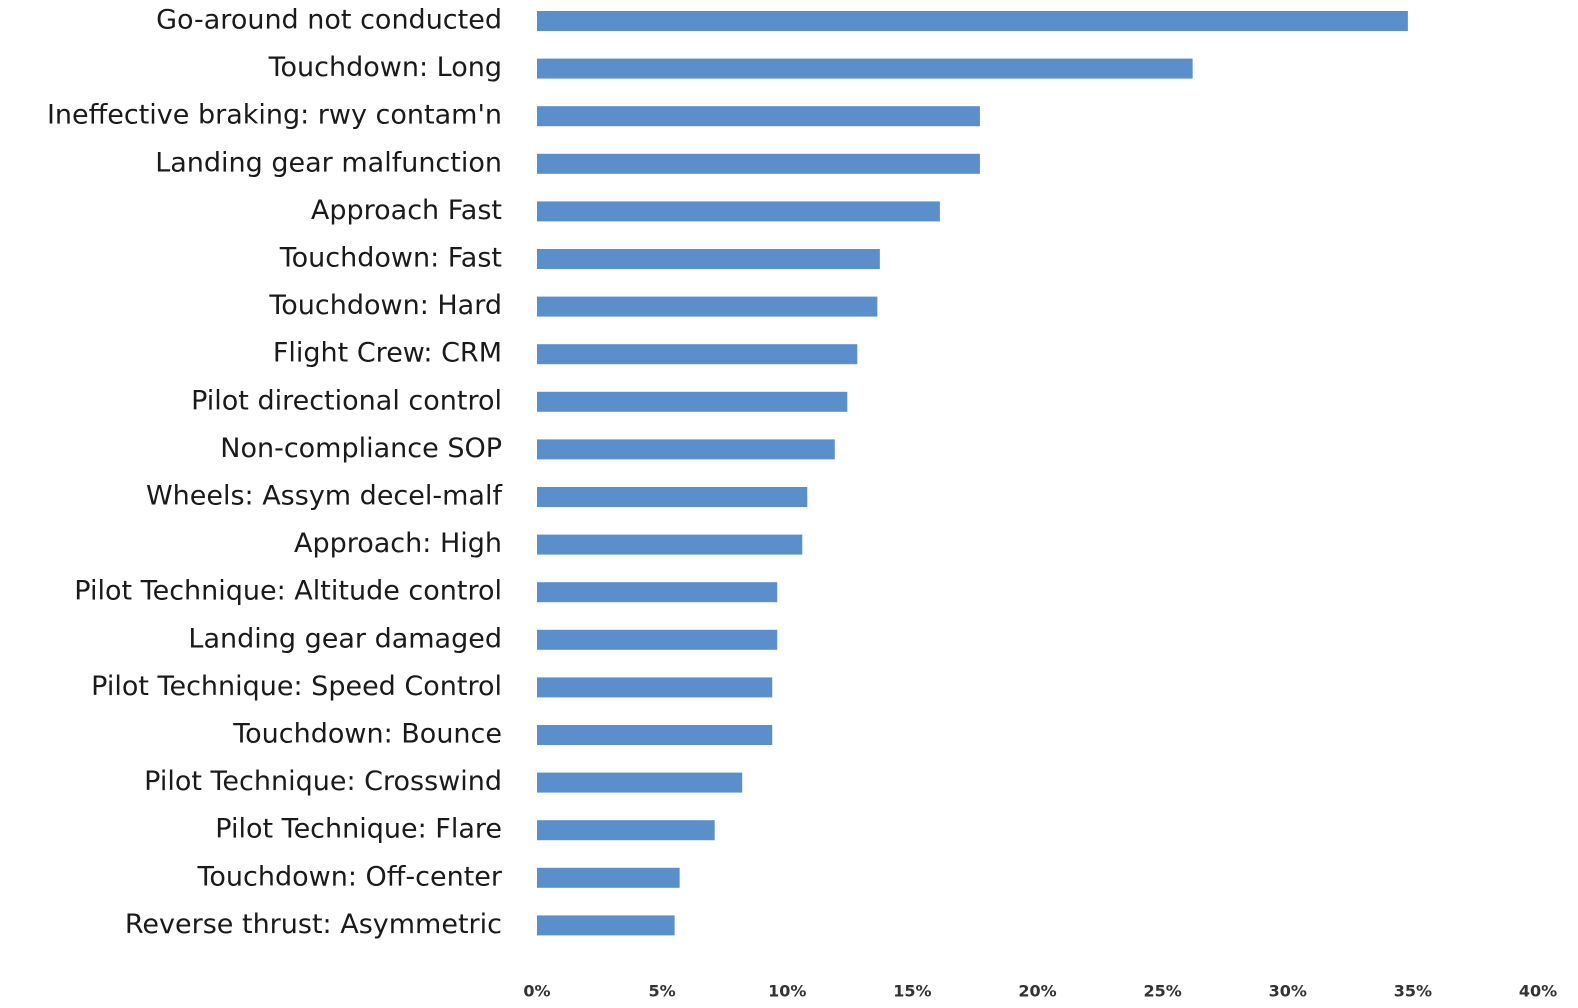 This screenshot has width=1578, height=1008. What do you see at coordinates (787, 991) in the screenshot?
I see `x-tick-label: 10%` at bounding box center [787, 991].